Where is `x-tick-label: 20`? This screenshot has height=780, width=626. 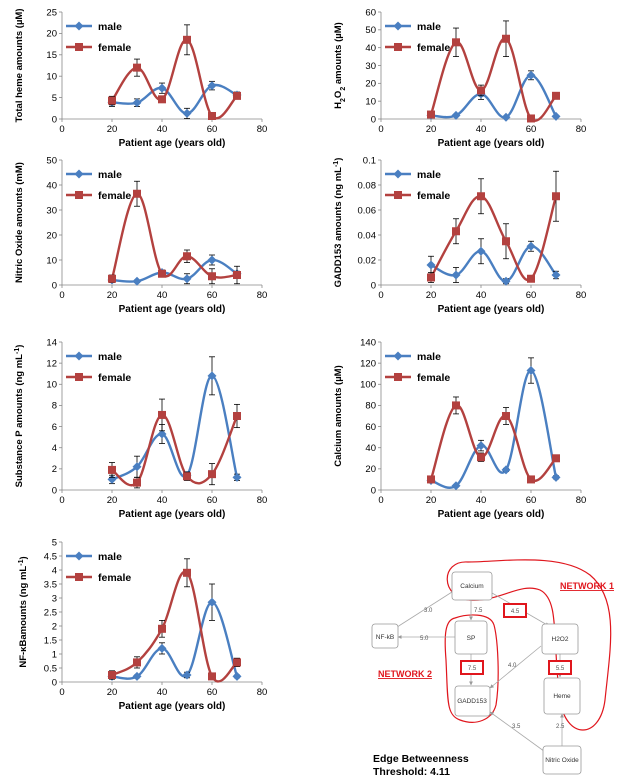 x-tick-label: 20 is located at coordinates (112, 129).